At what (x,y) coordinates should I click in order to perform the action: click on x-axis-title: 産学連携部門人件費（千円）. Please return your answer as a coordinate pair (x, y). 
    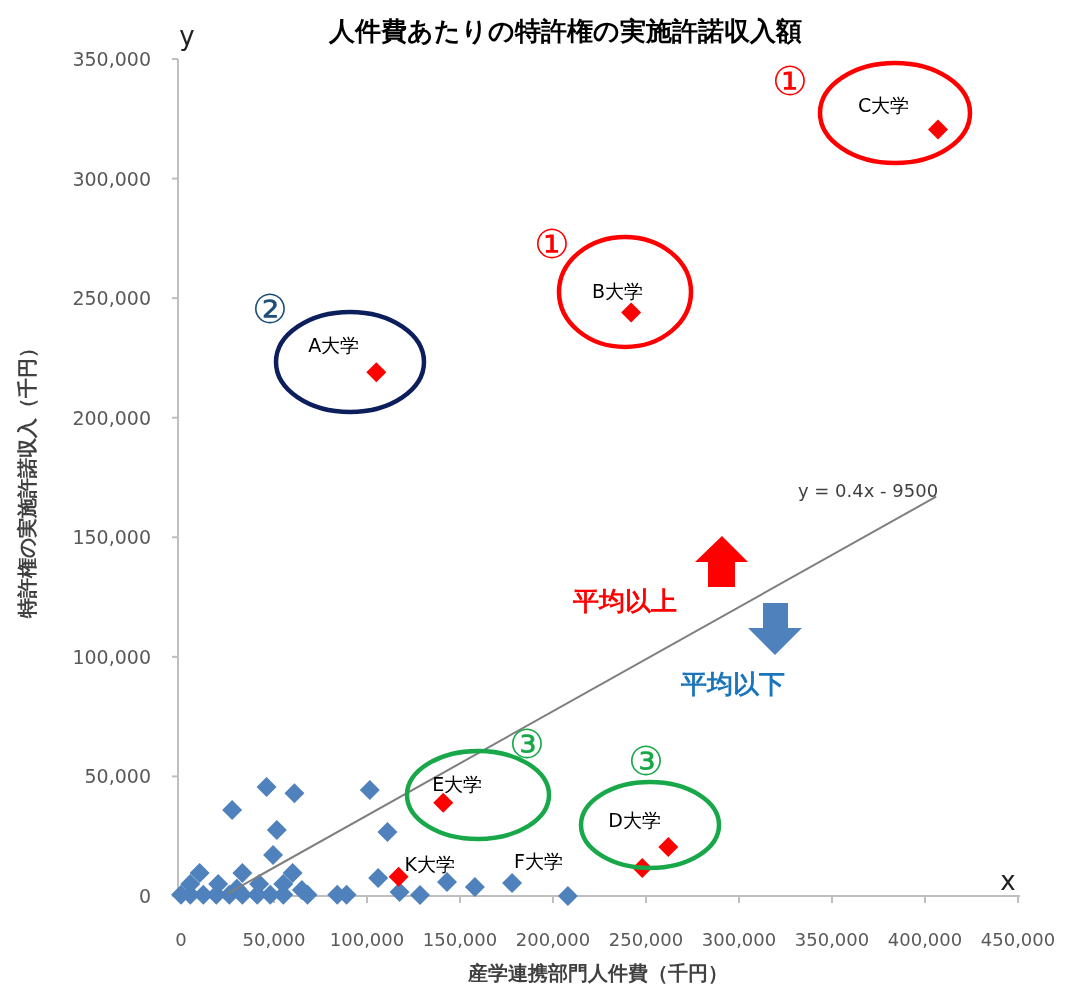
    Looking at the image, I should click on (597, 973).